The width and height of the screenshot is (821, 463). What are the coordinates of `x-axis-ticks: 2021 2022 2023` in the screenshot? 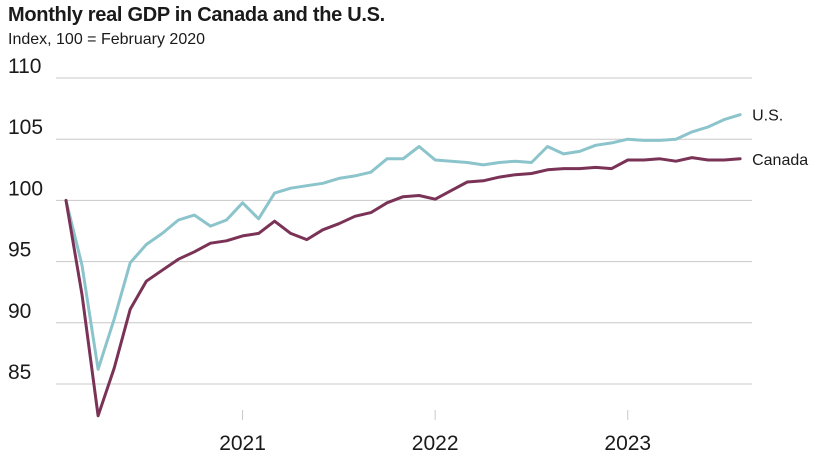 It's located at (435, 432).